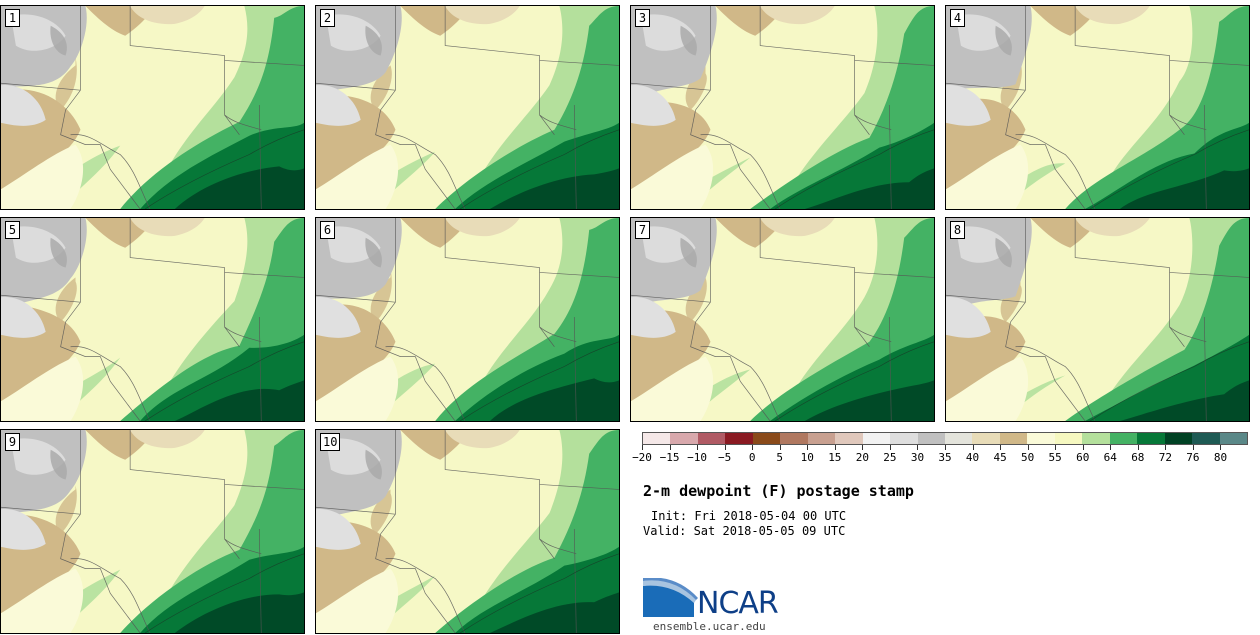 Image resolution: width=1260 pixels, height=635 pixels. Describe the element at coordinates (12, 442) in the screenshot. I see `member-number-label: 9` at that location.